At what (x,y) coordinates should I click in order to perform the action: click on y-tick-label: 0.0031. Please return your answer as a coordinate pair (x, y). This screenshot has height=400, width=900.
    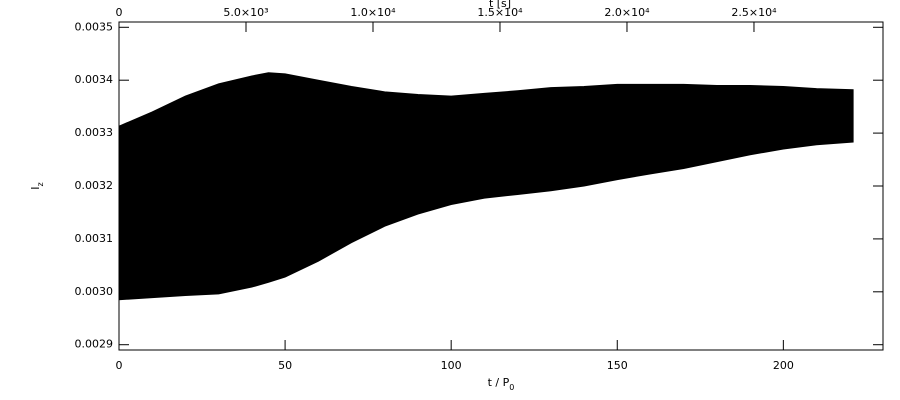
    Looking at the image, I should click on (94, 238).